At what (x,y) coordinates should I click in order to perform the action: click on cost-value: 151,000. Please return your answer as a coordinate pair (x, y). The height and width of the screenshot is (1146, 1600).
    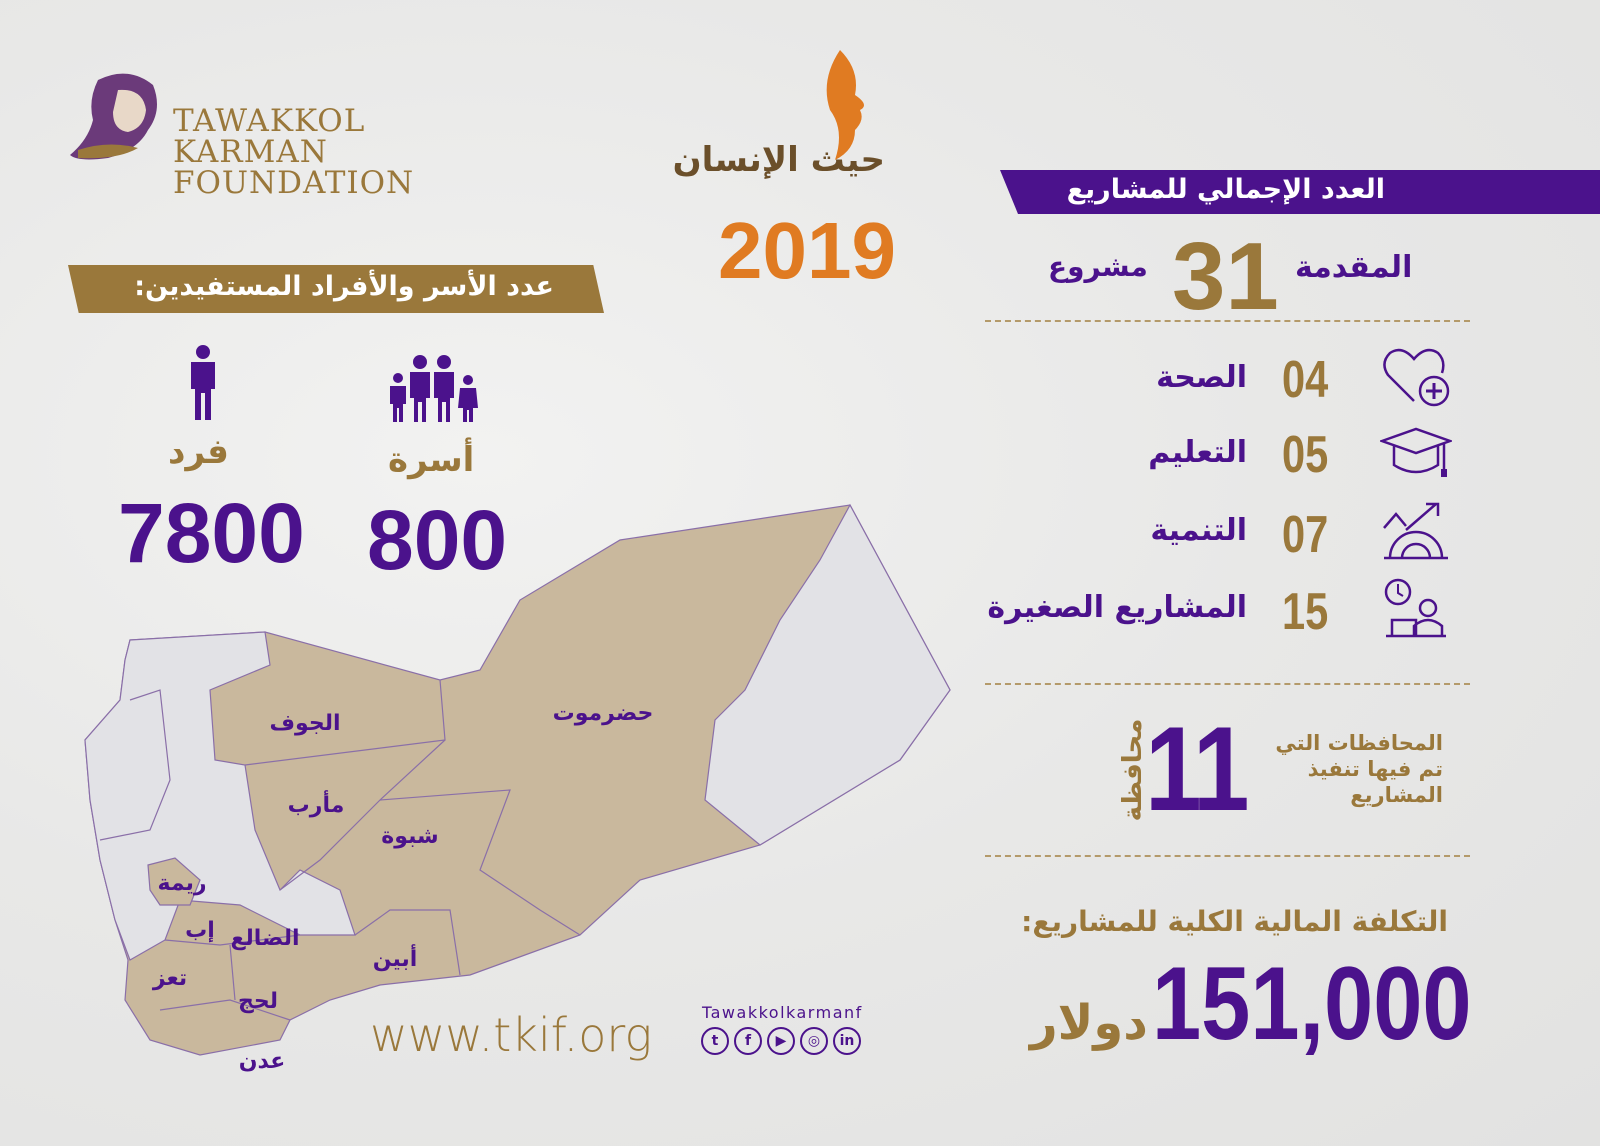
    Looking at the image, I should click on (1312, 1004).